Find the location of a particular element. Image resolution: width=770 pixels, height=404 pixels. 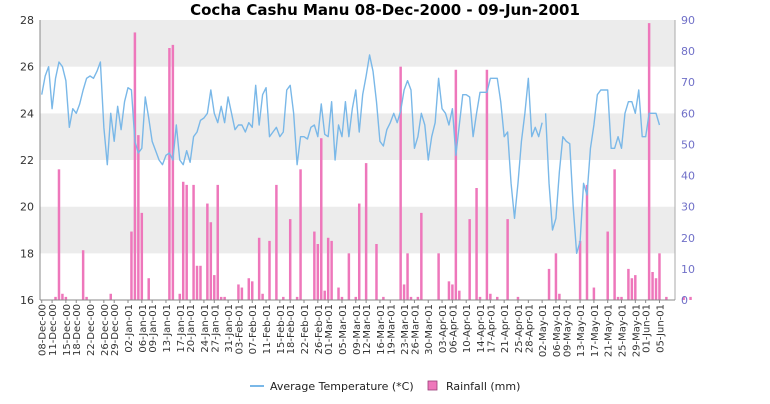

x-tick-label: 11-Dec-00 is located at coordinates (53, 330).